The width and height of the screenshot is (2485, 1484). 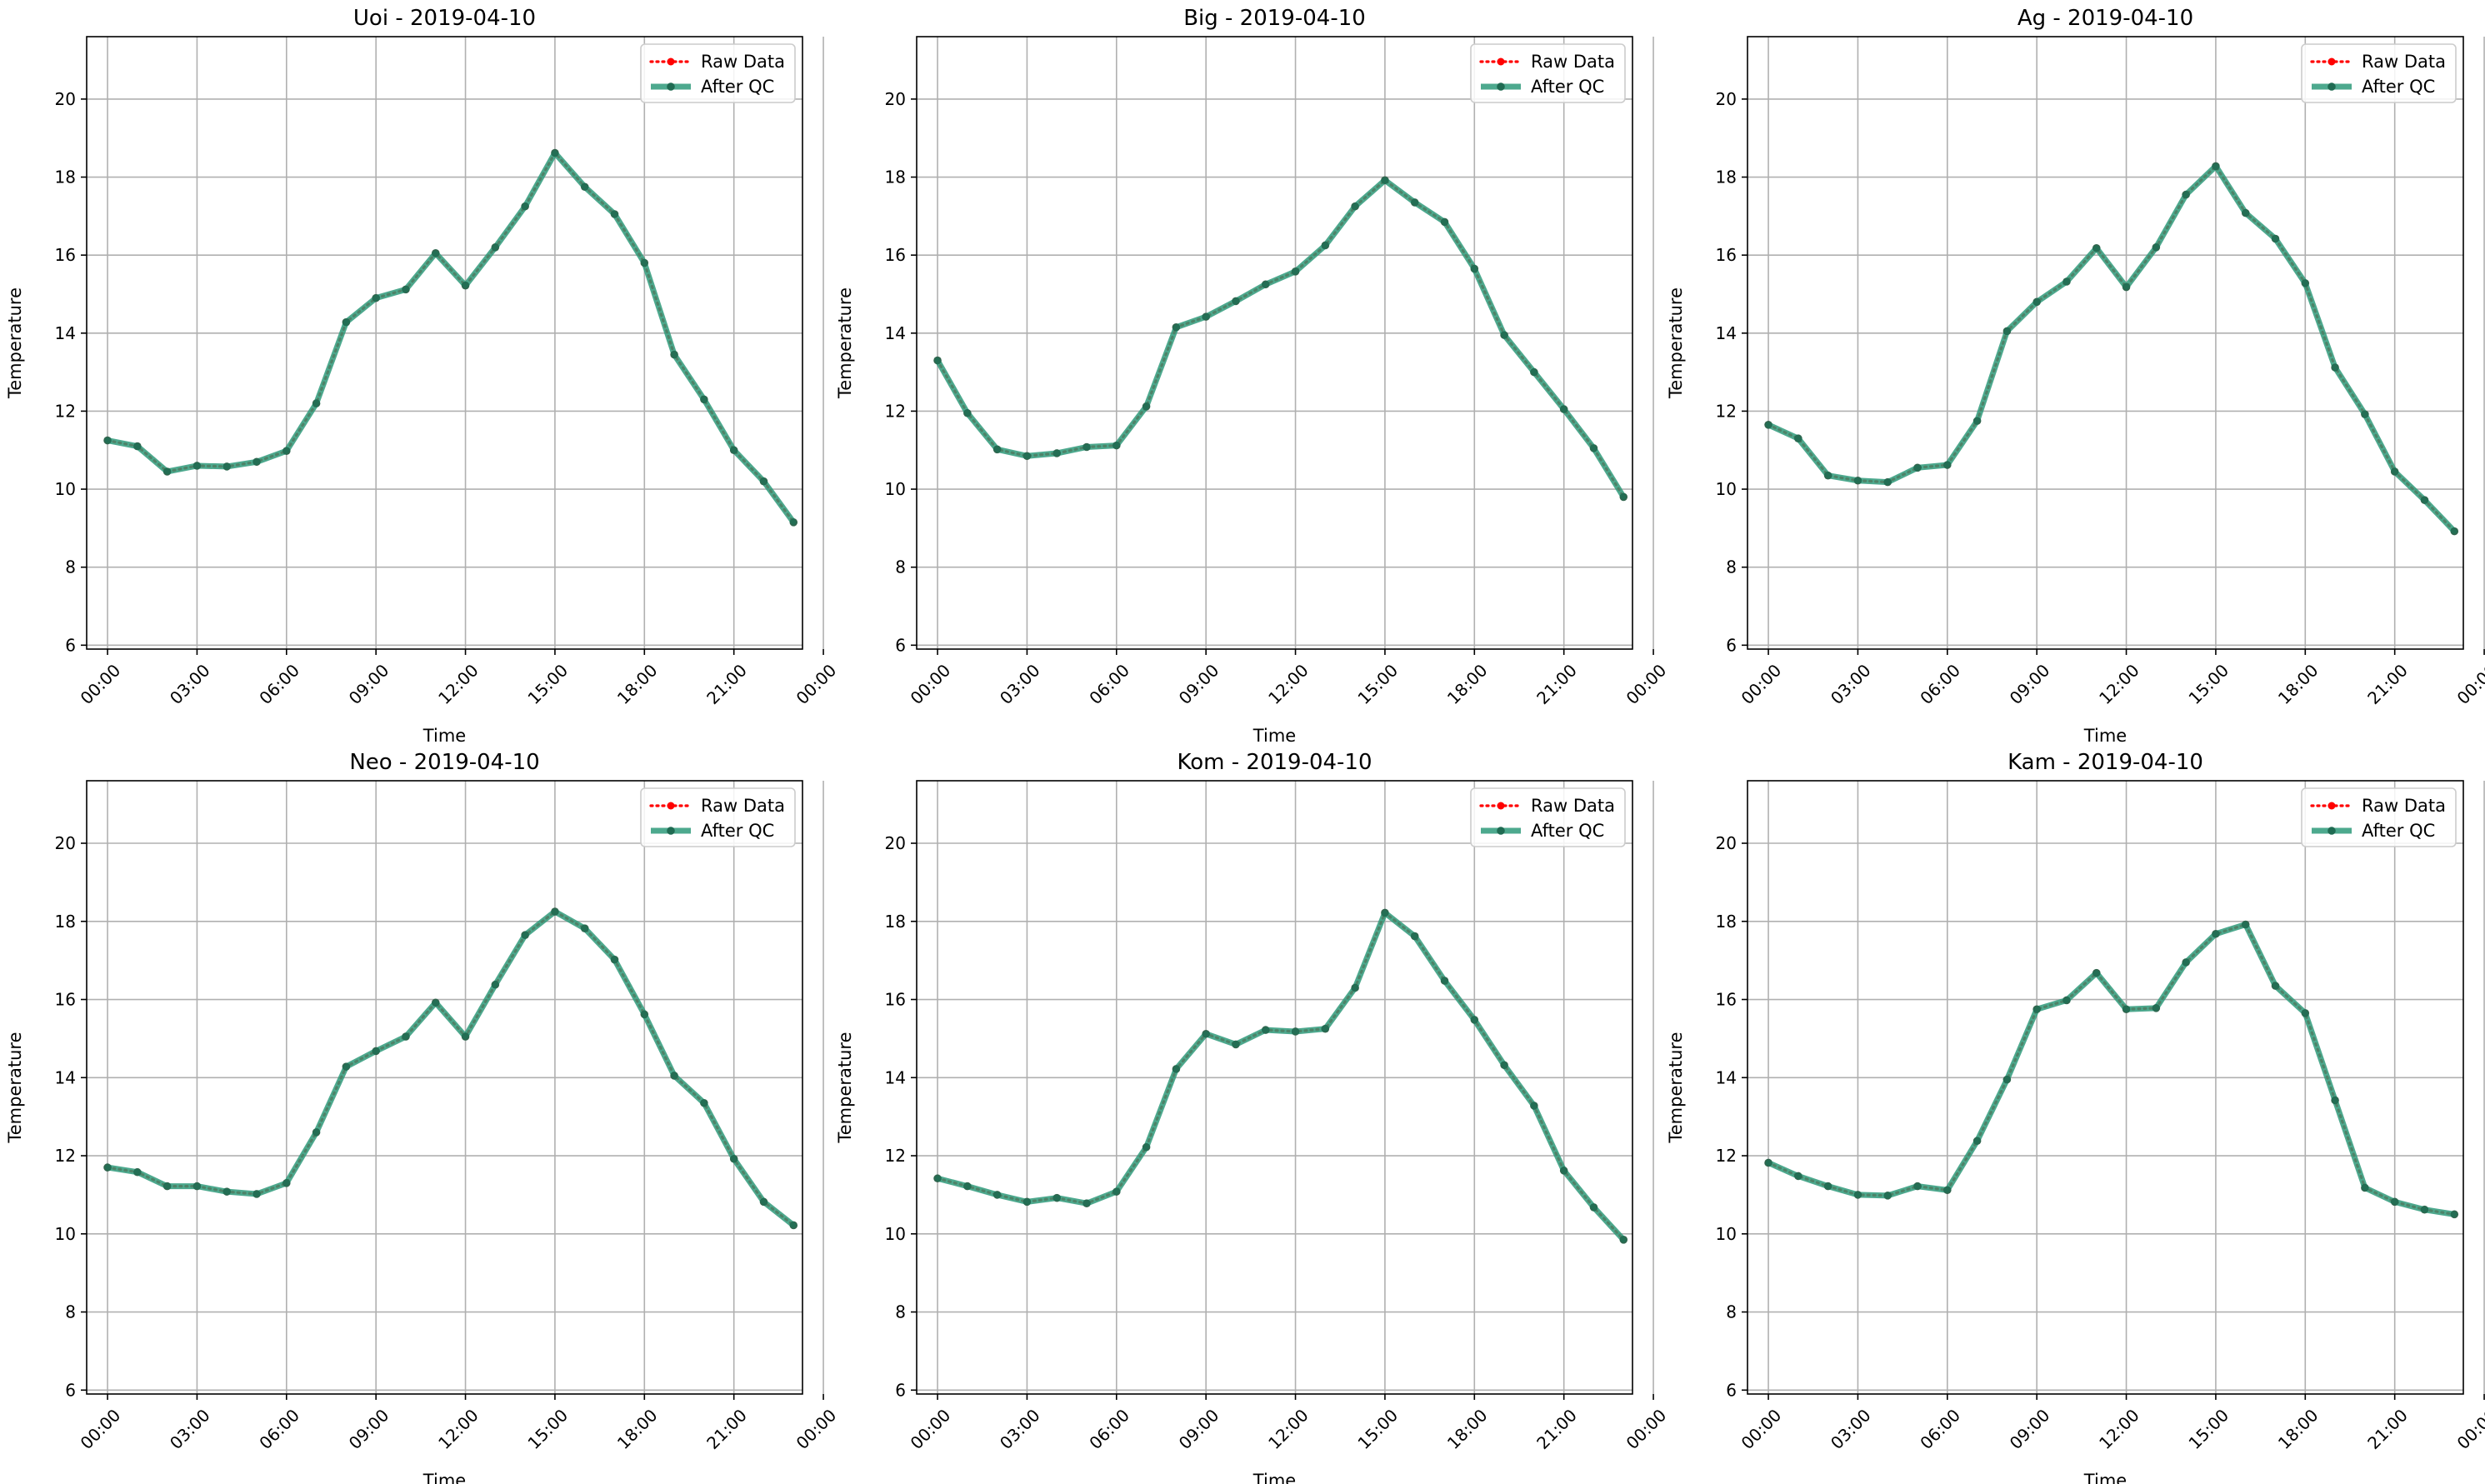 What do you see at coordinates (369, 684) in the screenshot?
I see `x-tick-label: 09:00` at bounding box center [369, 684].